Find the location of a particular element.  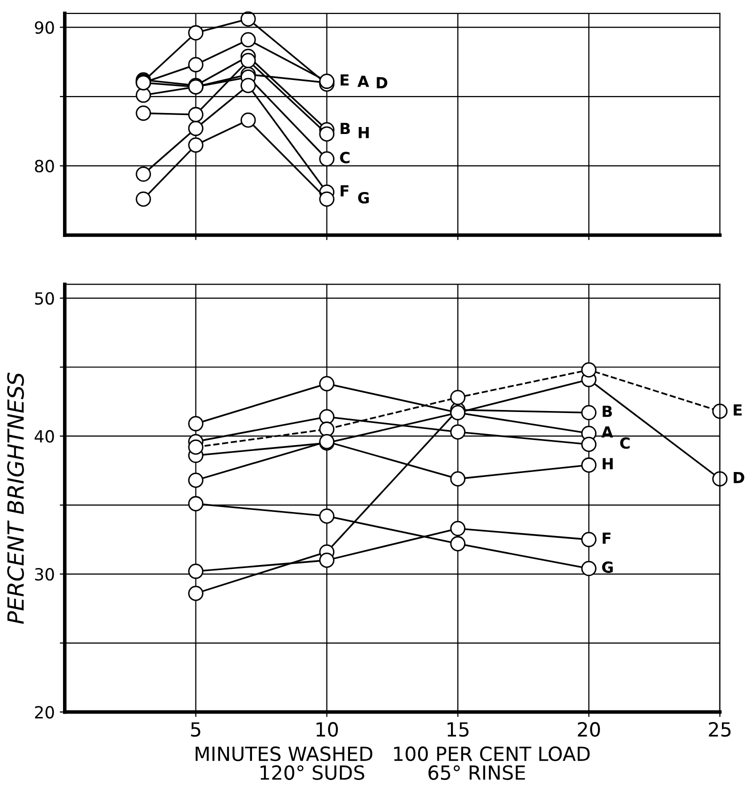

y-tick-label: 20 is located at coordinates (44, 712).